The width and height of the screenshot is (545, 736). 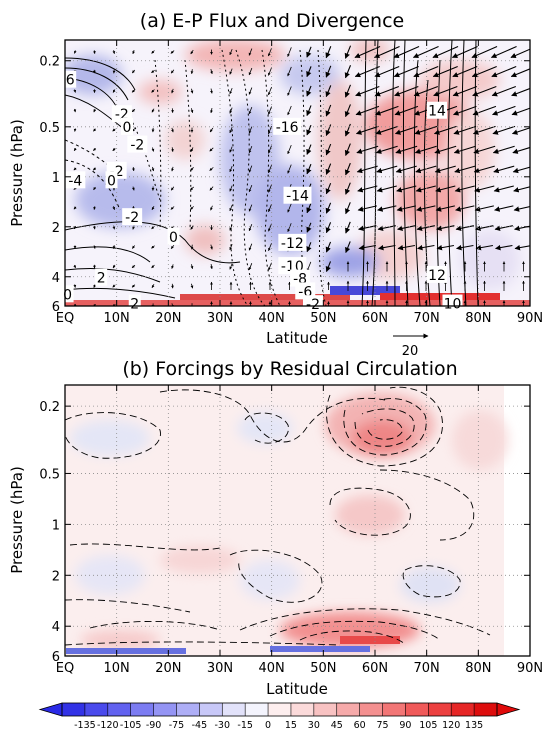 I want to click on contour-label: -4, so click(x=75, y=181).